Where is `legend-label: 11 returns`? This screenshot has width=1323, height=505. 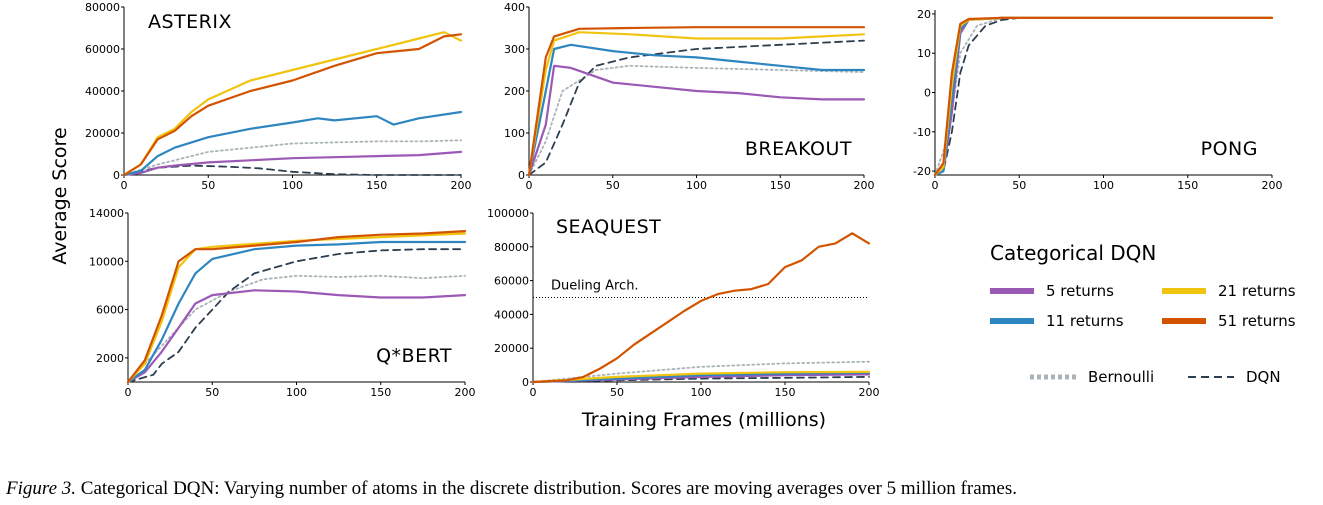 legend-label: 11 returns is located at coordinates (1085, 321).